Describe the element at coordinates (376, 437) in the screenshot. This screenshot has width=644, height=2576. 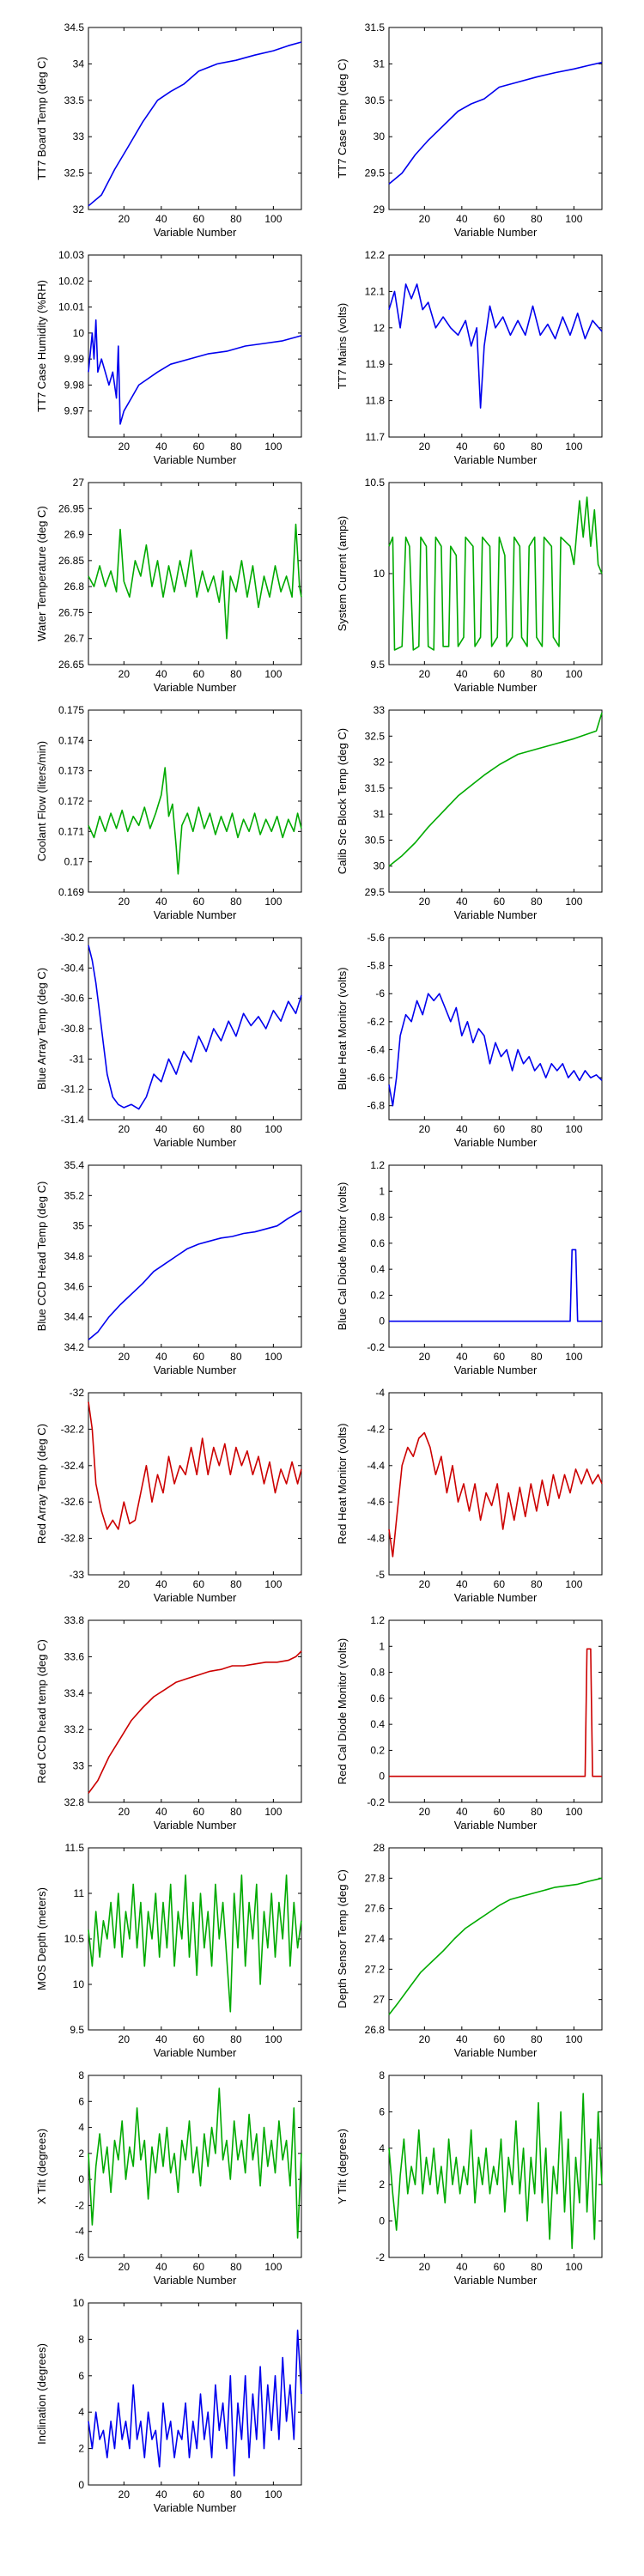
I see `y-tick-label: 11.7` at that location.